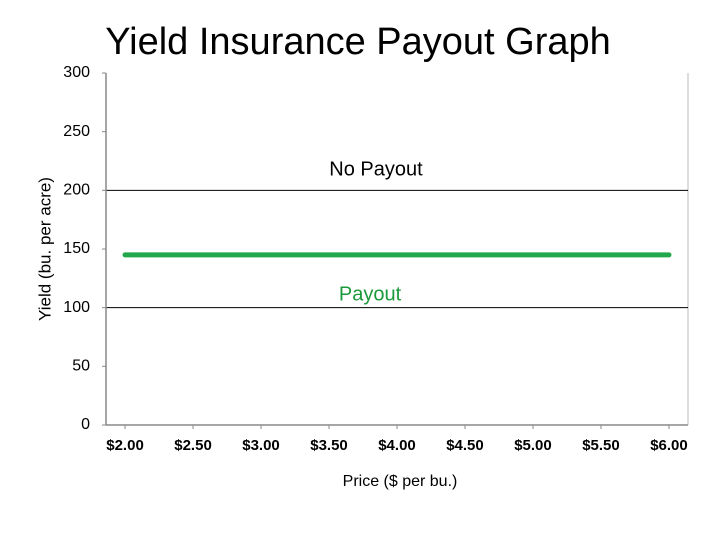  I want to click on x-tick-label: $2.50, so click(193, 445).